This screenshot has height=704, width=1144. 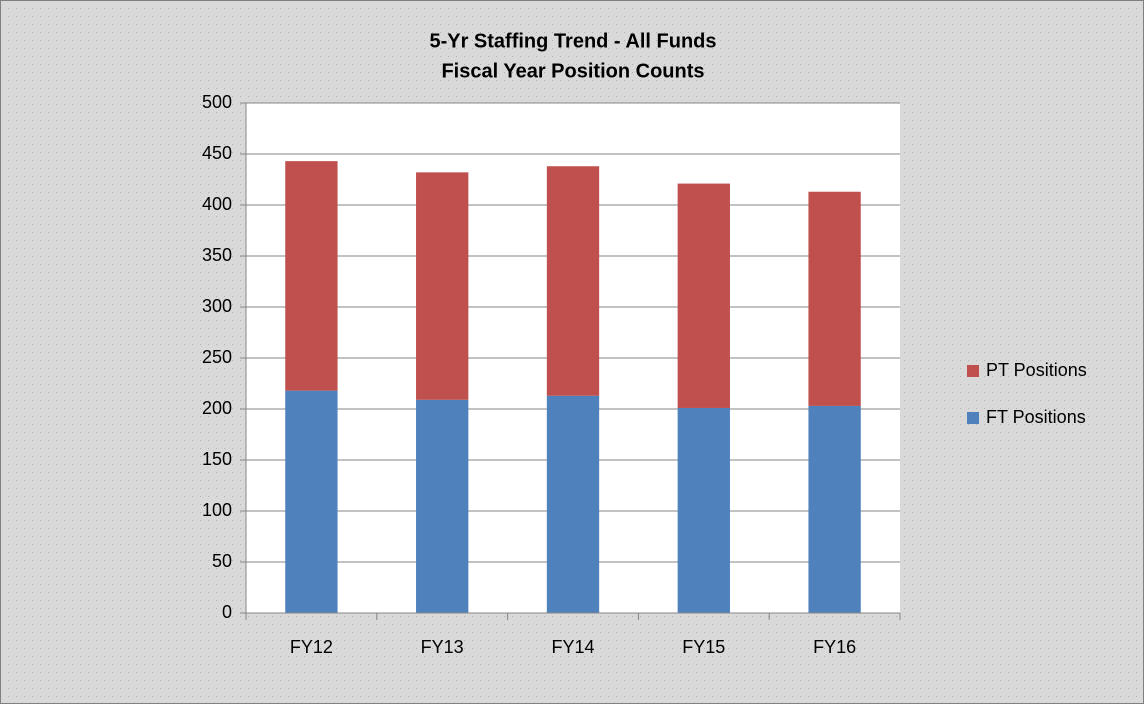 I want to click on x-tick-label: FY14, so click(x=572, y=647).